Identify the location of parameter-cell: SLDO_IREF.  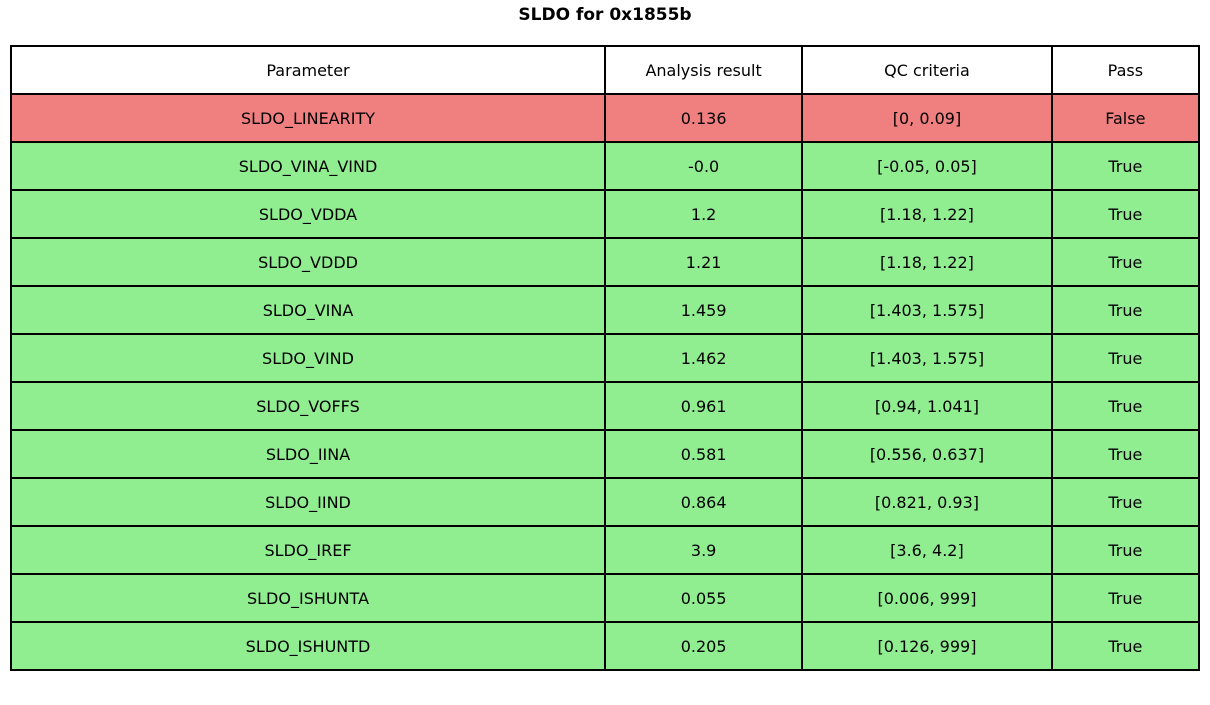
(308, 550).